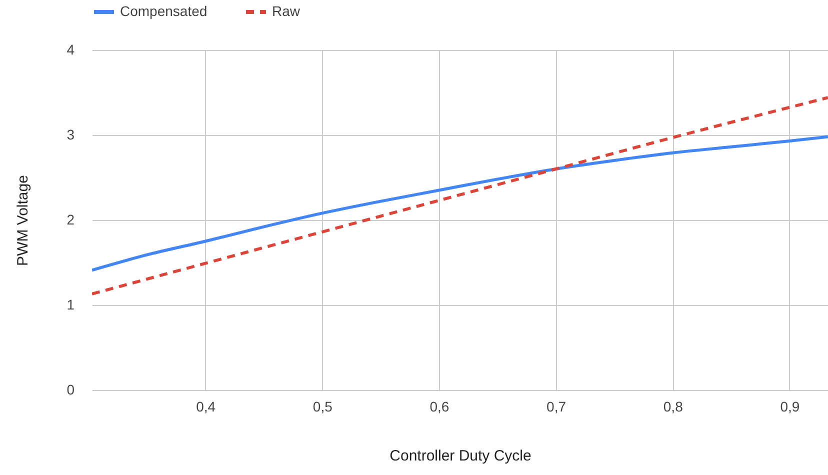 The height and width of the screenshot is (475, 828). I want to click on legend-label: Compensated, so click(164, 11).